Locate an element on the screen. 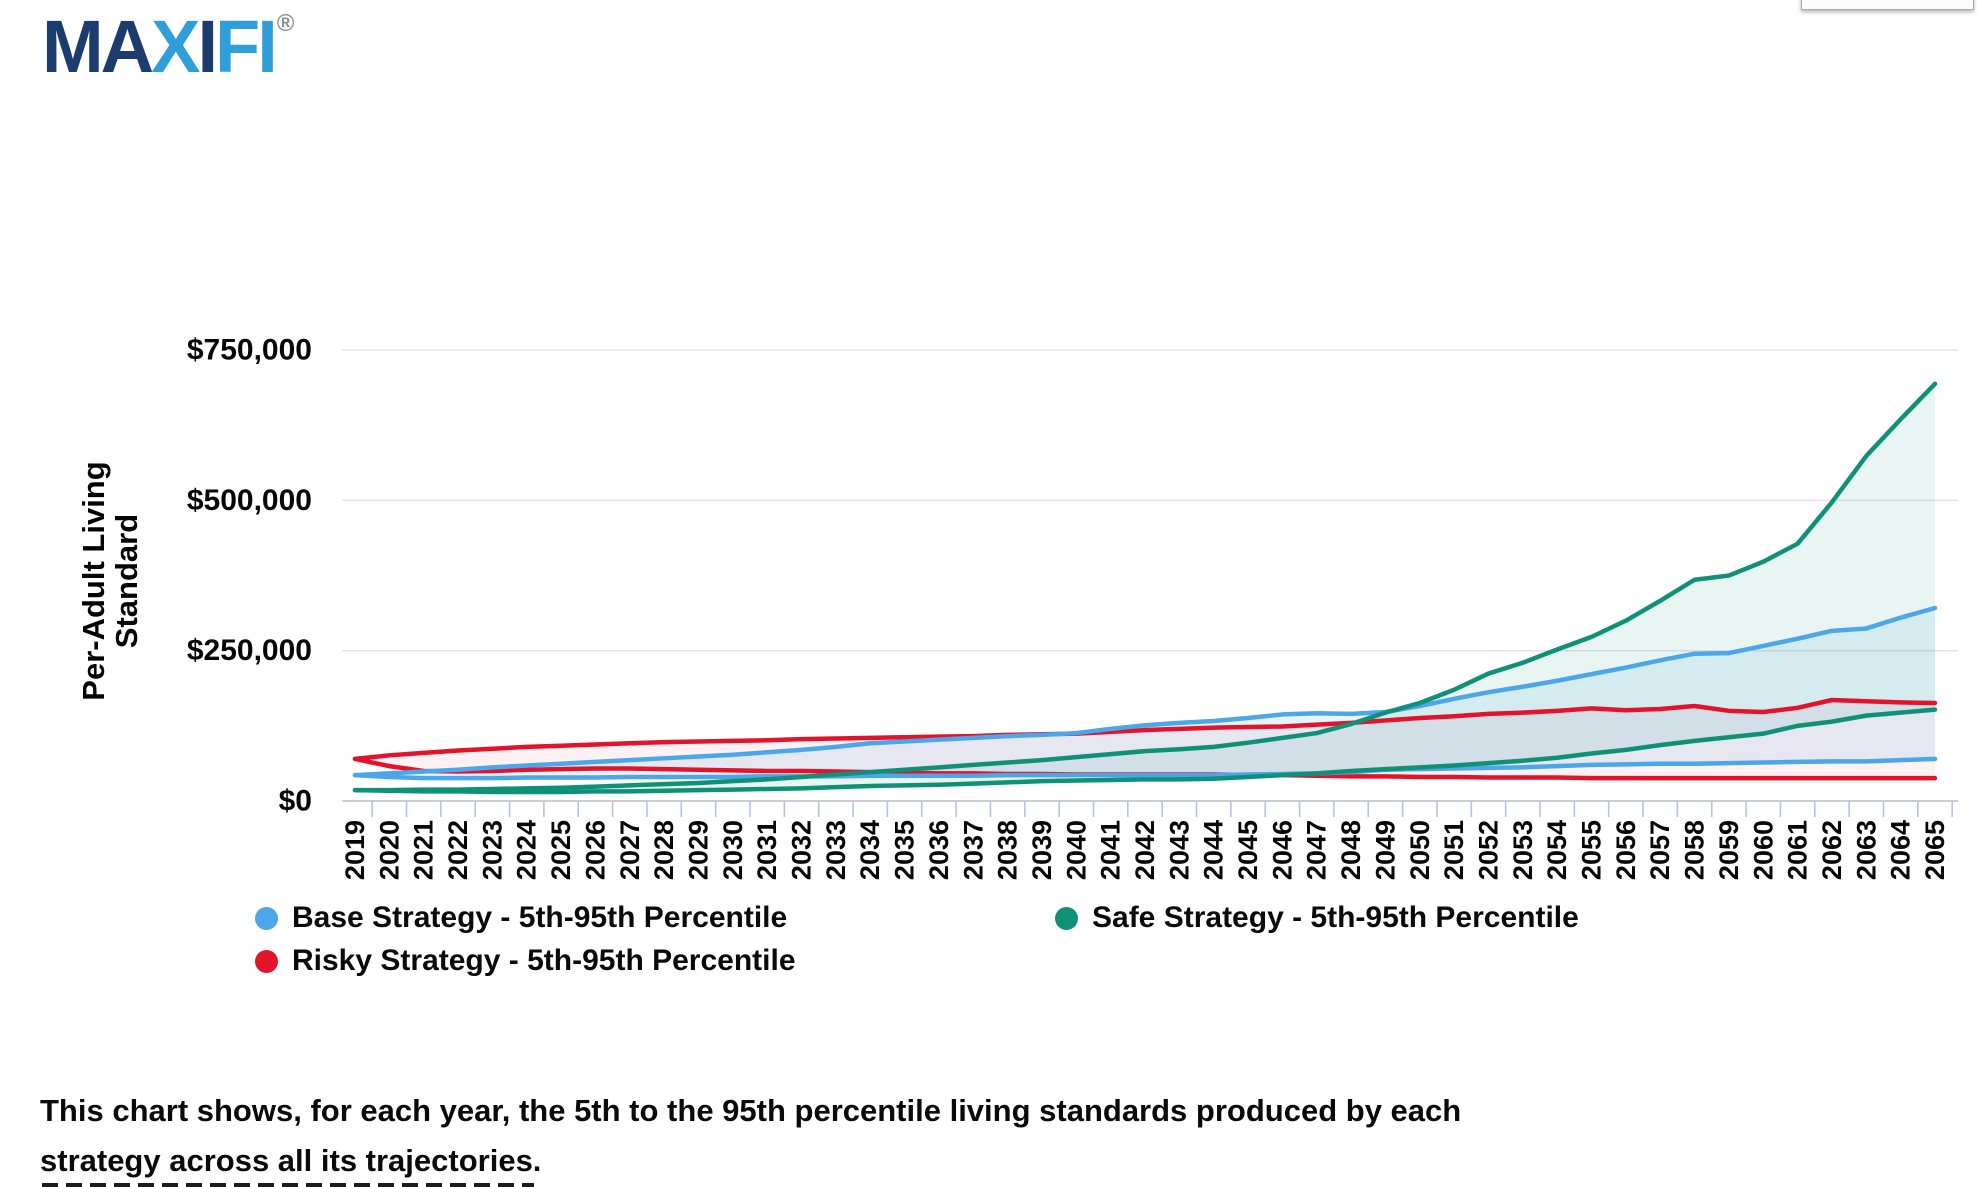 This screenshot has height=1187, width=1977. x-tick-label: 2046 is located at coordinates (1282, 850).